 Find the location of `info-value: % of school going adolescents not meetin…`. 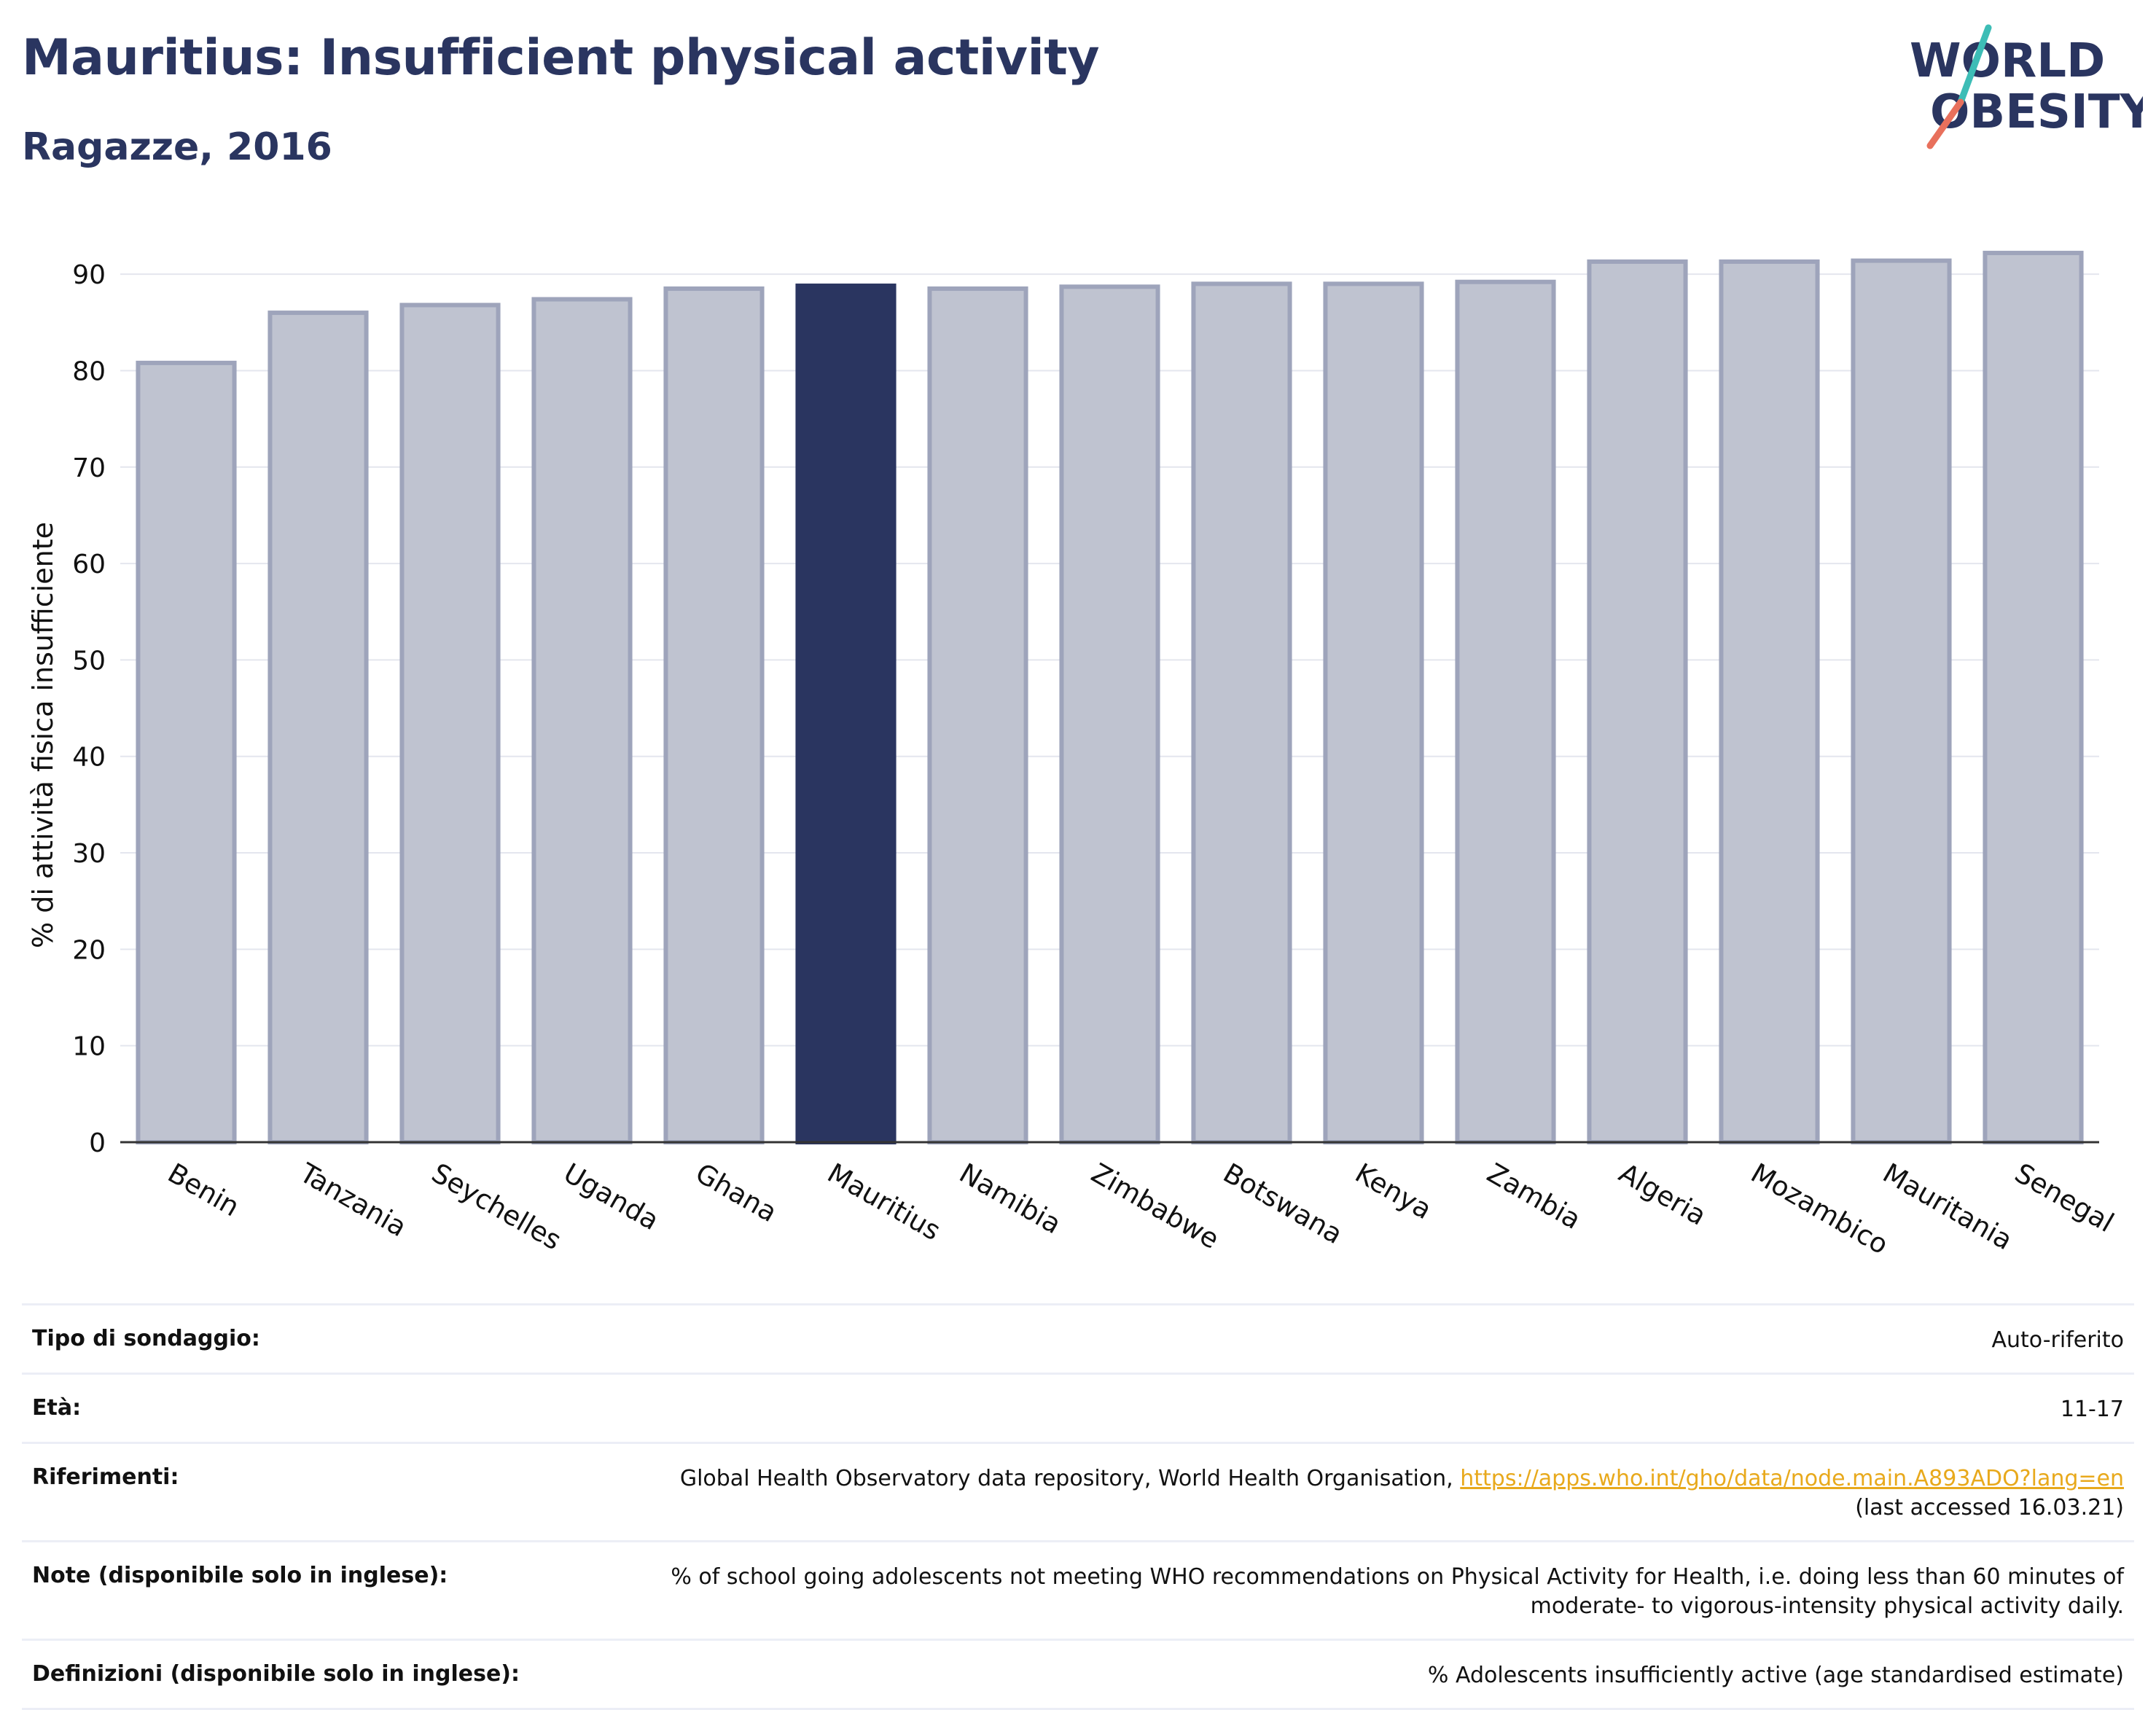

info-value: % of school going adolescents not meetin… is located at coordinates (1341, 1592).